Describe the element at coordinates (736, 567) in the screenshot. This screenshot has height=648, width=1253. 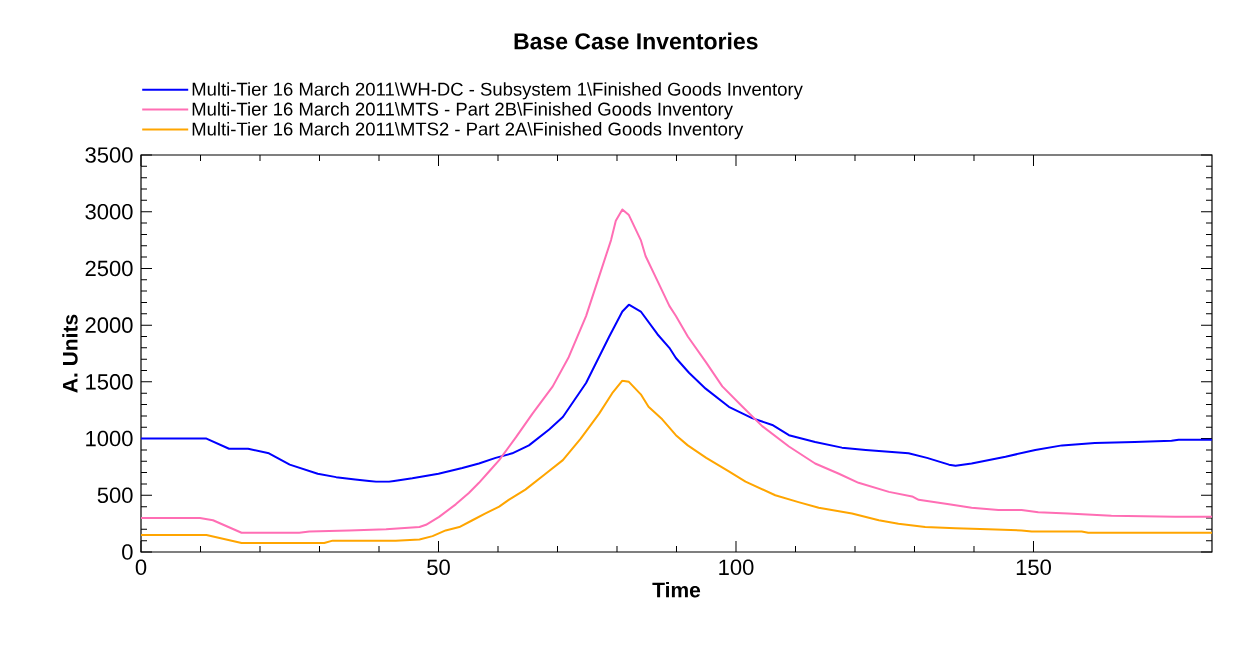
I see `x-tick-label: 100` at that location.